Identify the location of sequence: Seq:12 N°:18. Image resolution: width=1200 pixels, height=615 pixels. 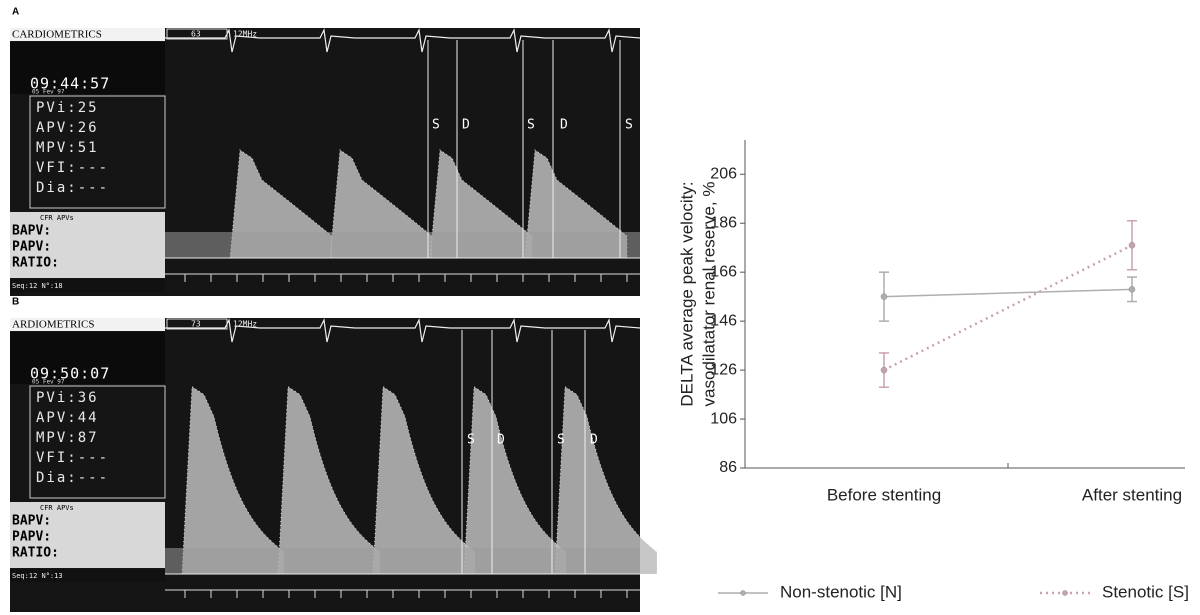
(37, 286).